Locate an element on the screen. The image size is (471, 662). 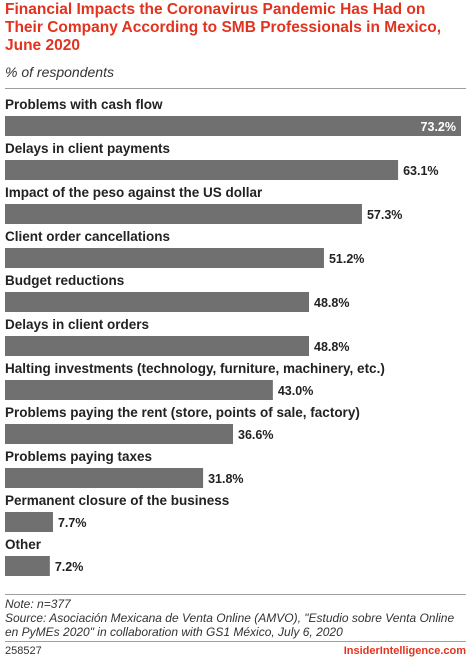
footer-divider is located at coordinates (235, 594).